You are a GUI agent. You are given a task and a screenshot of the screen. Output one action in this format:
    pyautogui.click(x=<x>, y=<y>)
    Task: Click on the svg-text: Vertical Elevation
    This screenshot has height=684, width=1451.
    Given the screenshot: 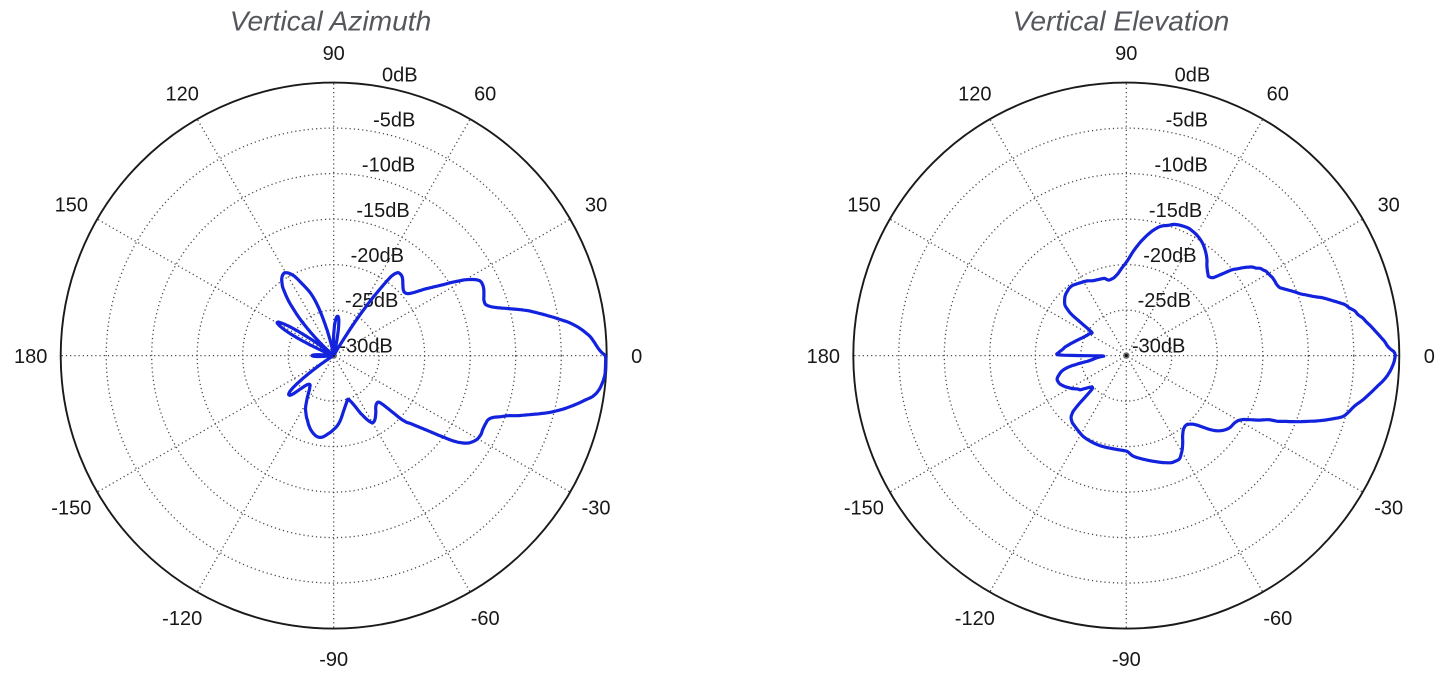 What is the action you would take?
    pyautogui.click(x=1121, y=20)
    